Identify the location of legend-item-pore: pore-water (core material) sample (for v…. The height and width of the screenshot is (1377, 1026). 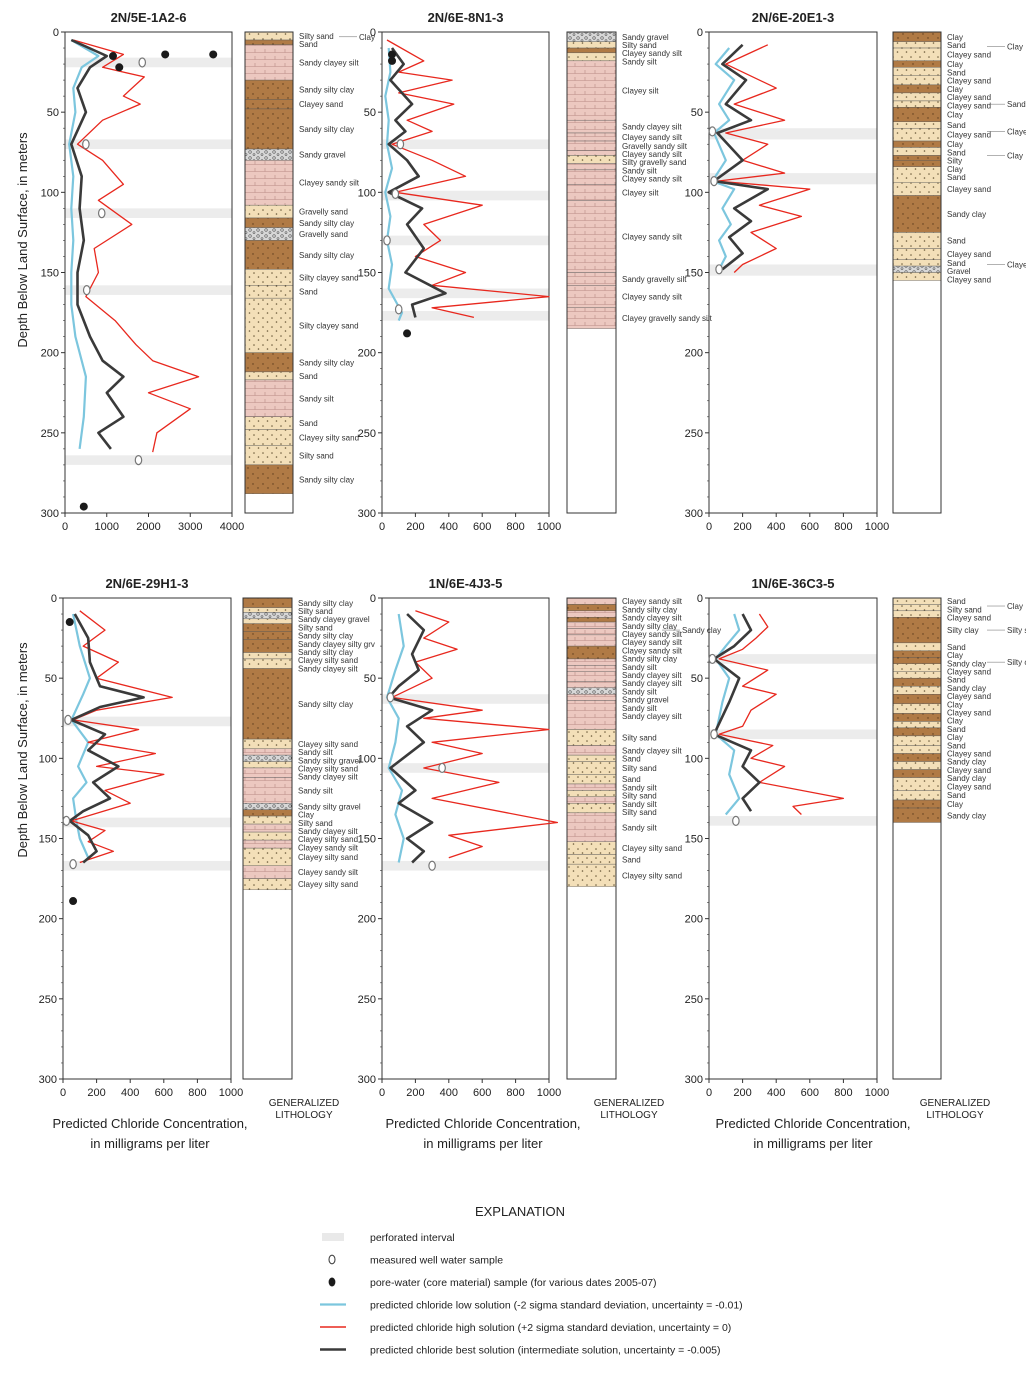
(492, 1283).